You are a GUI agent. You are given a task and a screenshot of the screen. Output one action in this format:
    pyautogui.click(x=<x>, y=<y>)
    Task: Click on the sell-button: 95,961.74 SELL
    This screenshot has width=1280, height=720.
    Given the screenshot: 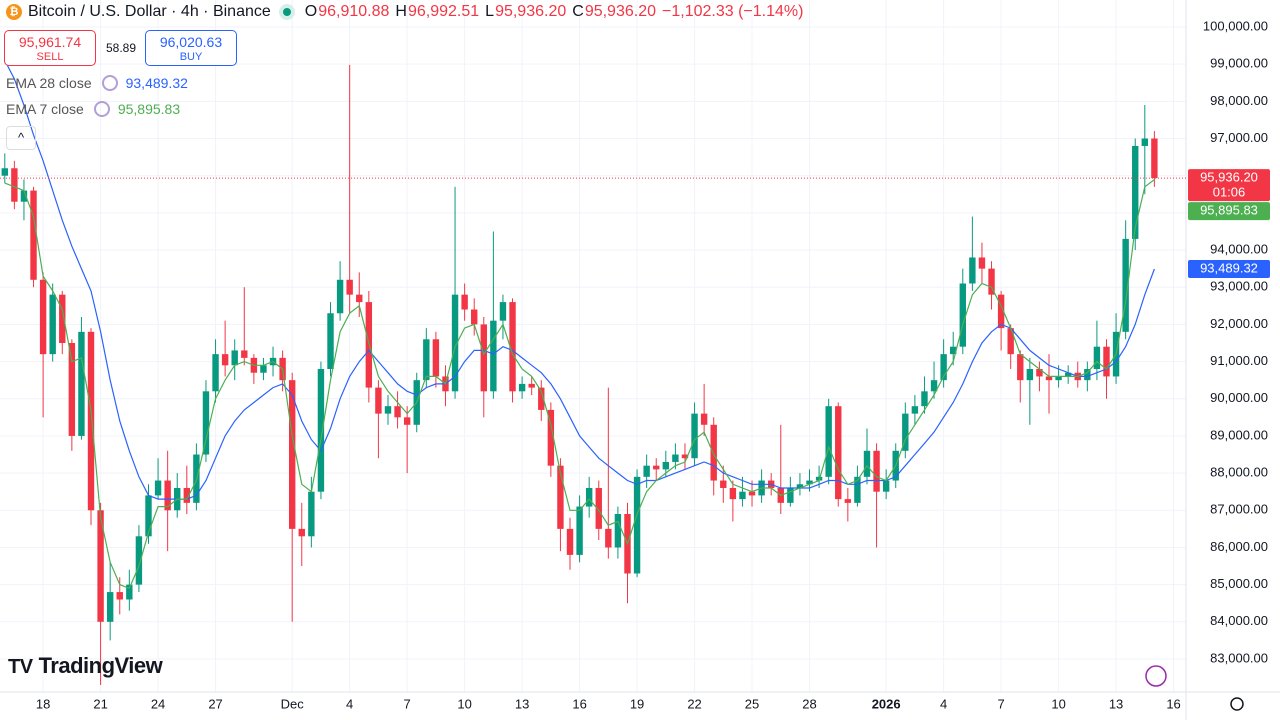 What is the action you would take?
    pyautogui.click(x=50, y=48)
    